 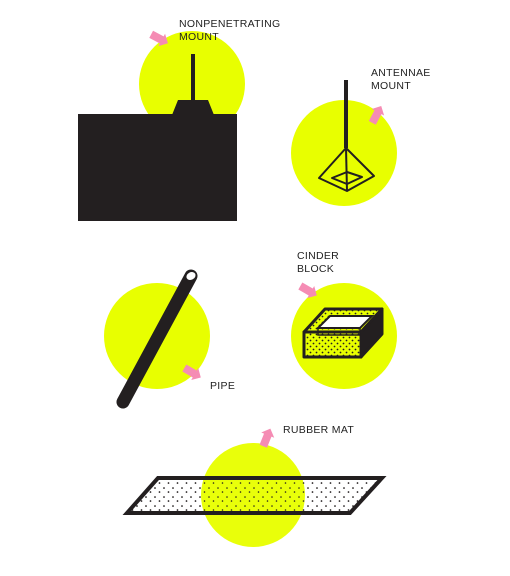 I want to click on nonpenetrating-mount-label: NONPENETRATING MOUNT, so click(x=229, y=31).